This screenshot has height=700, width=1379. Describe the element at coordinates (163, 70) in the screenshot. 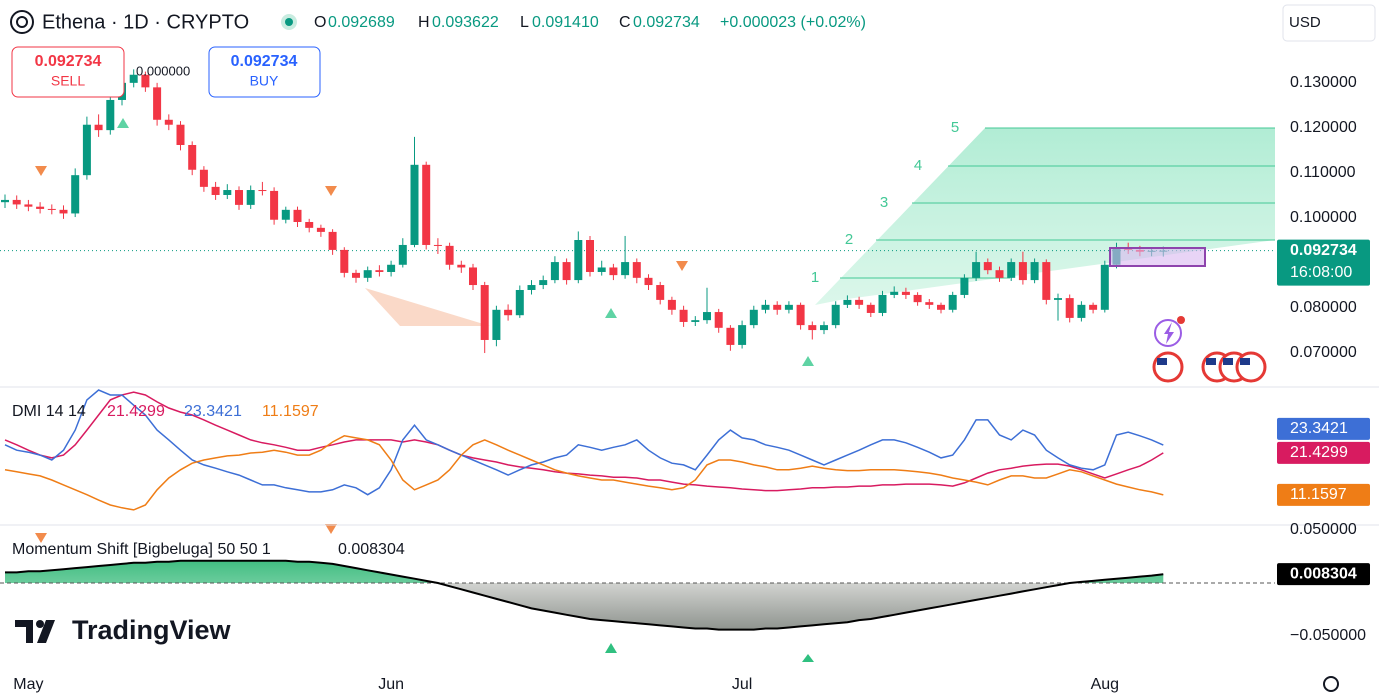

I see `spread: 0.000000` at that location.